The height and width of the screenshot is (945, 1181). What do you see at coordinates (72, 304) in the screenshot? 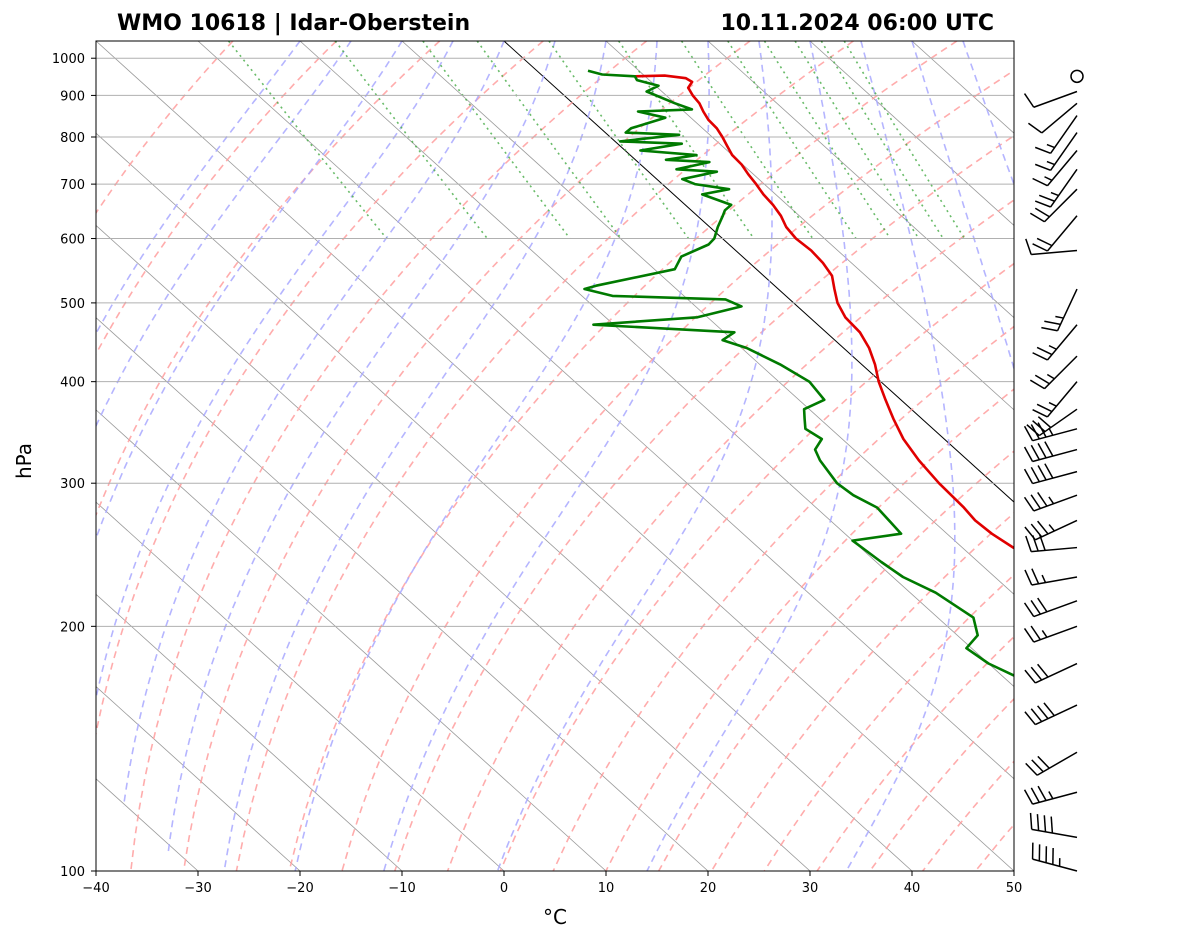
I see `y-tick-label: 500` at bounding box center [72, 304].